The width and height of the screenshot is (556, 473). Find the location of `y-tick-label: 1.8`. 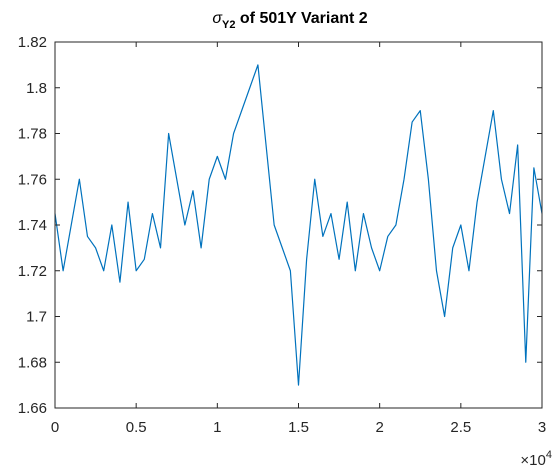

y-tick-label: 1.8 is located at coordinates (36, 88).